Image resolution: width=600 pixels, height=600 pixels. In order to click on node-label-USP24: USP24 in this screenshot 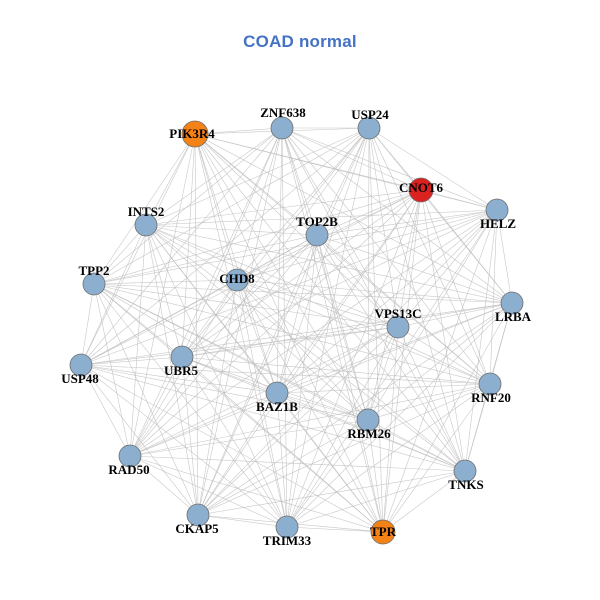, I will do `click(370, 114)`.